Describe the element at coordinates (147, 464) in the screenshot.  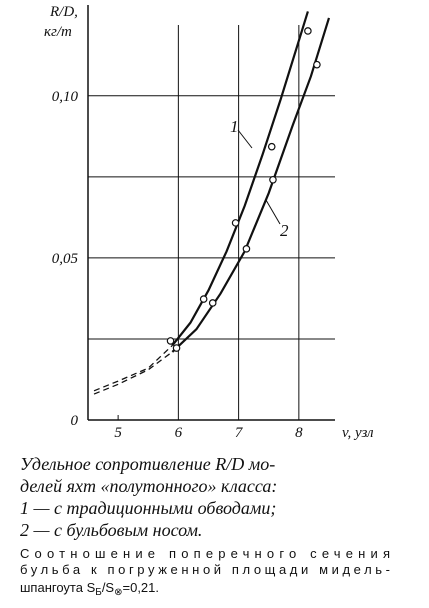
I see `caption: Удельное сопротивление R/D мо-` at that location.